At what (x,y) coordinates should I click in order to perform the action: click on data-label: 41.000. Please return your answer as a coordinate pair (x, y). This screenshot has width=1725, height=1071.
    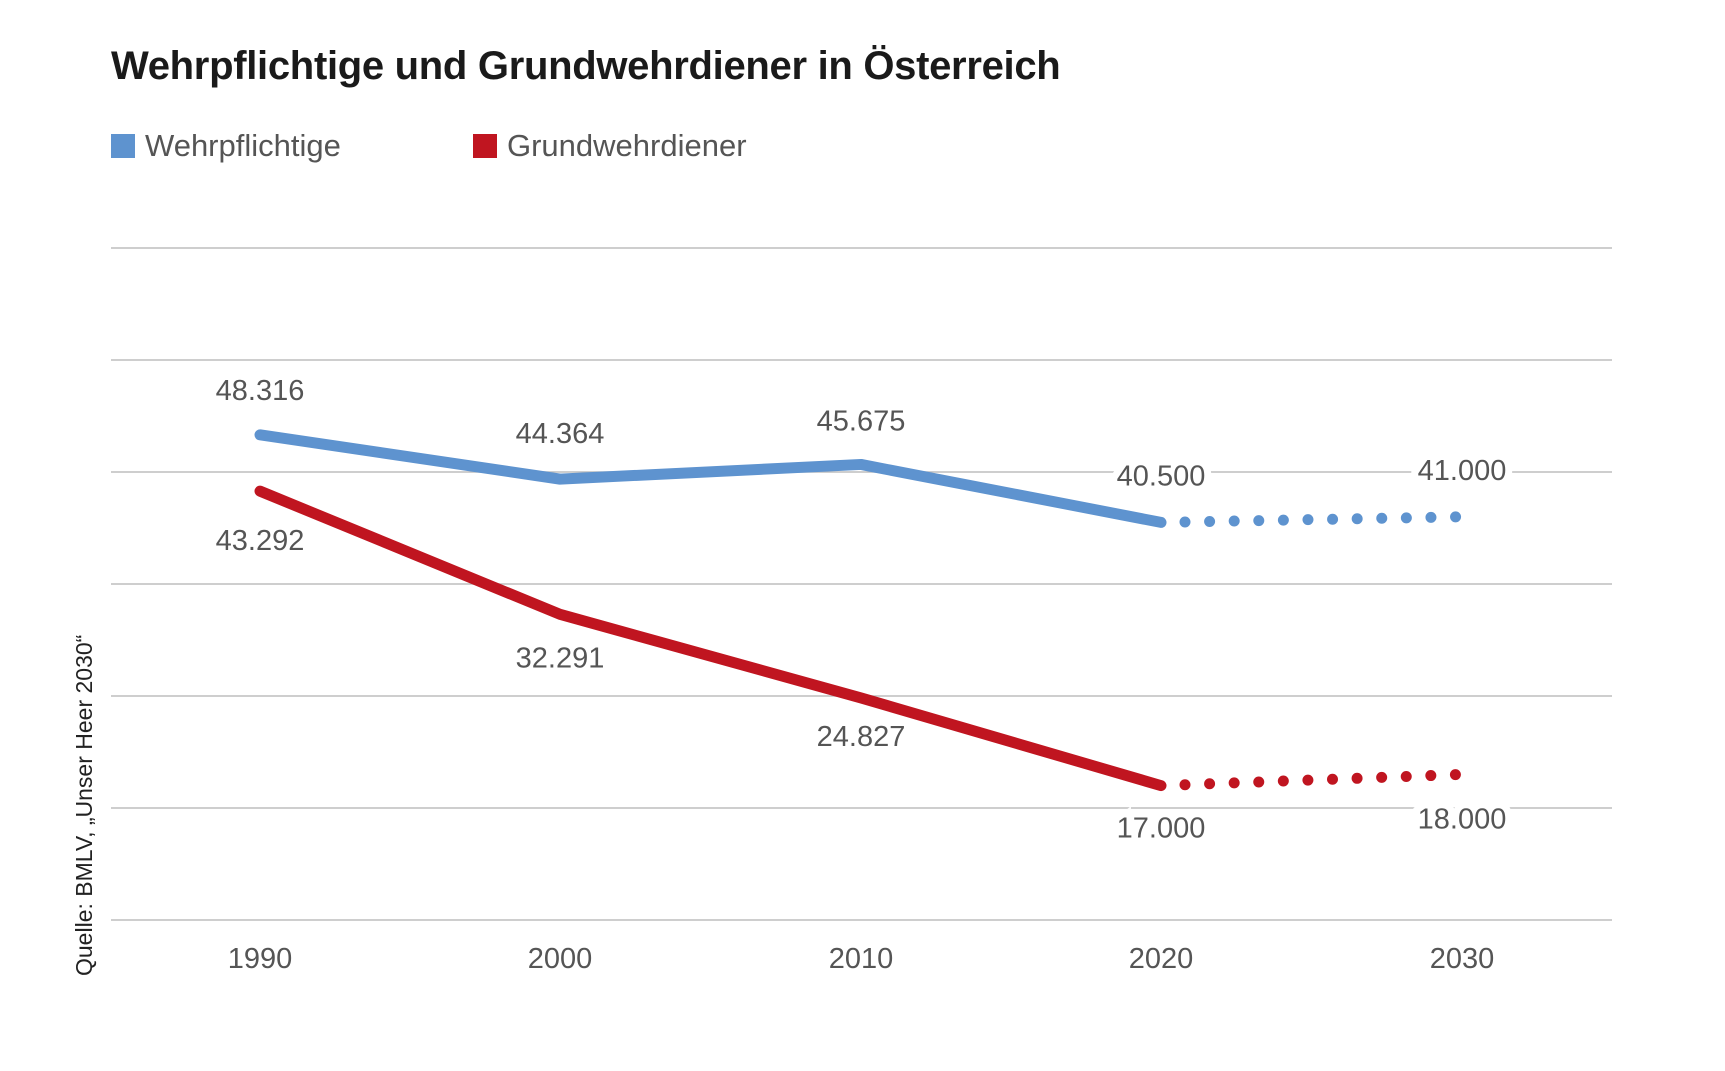
    Looking at the image, I should click on (1462, 471).